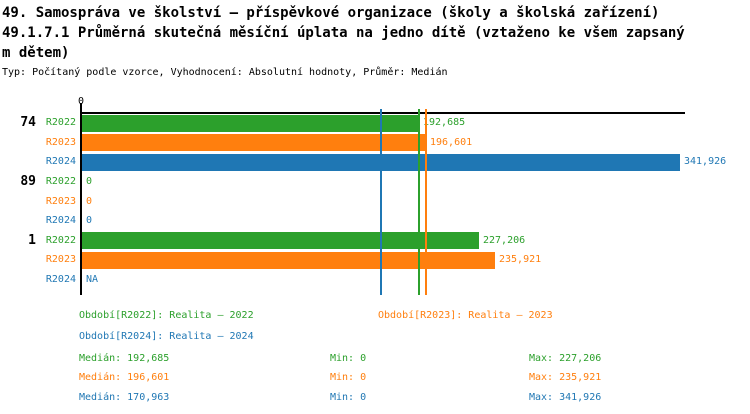  Describe the element at coordinates (465, 315) in the screenshot. I see `legend-period-r2023: Období[R2023]: Realita – 2023` at that location.